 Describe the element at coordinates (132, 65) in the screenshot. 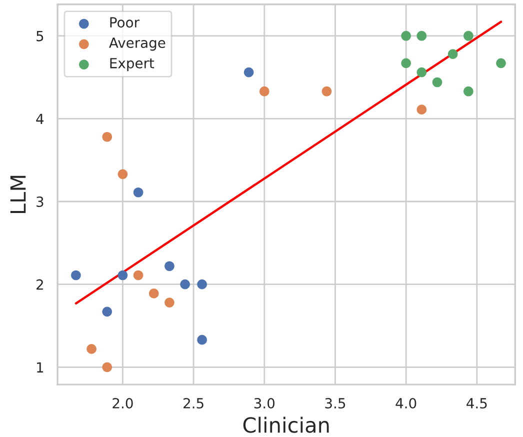

I see `legend-label: Expert` at that location.